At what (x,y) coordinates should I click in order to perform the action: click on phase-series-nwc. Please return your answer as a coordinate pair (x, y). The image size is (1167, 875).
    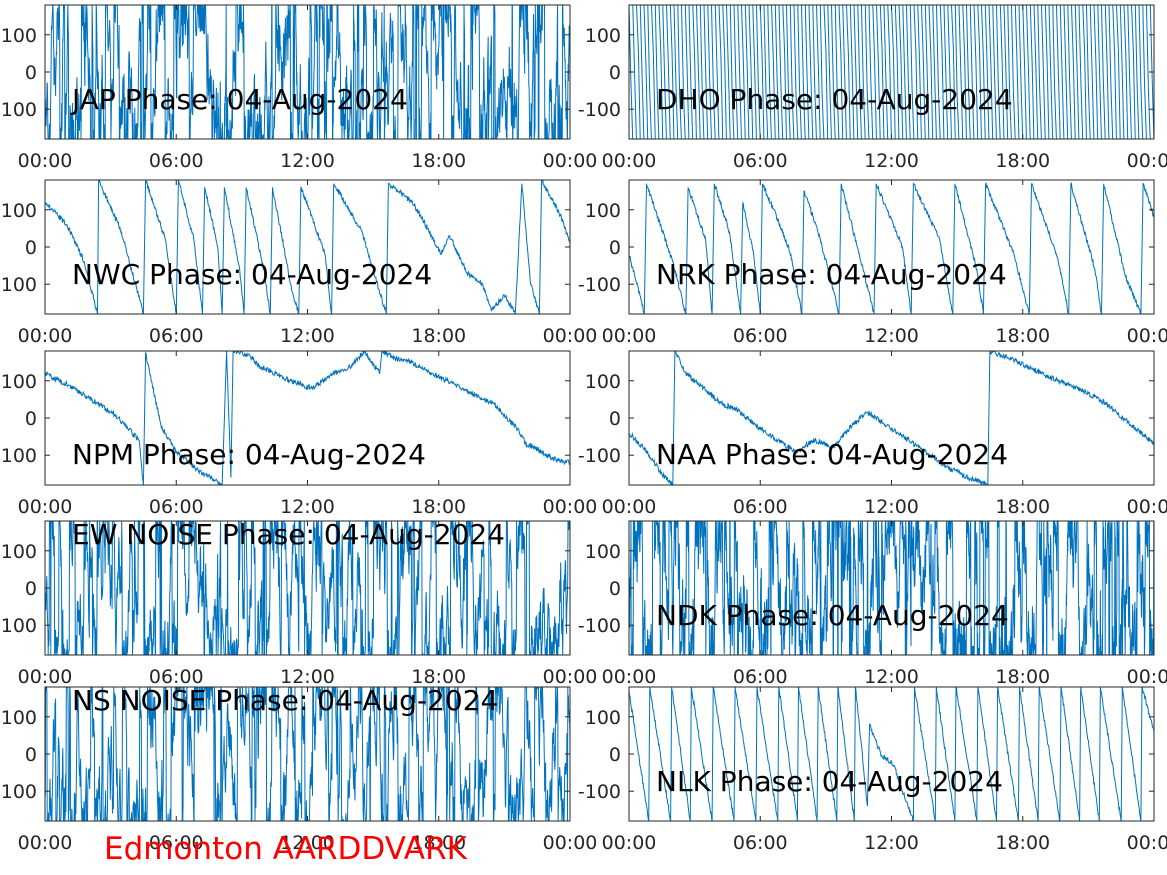
    Looking at the image, I should click on (307, 247).